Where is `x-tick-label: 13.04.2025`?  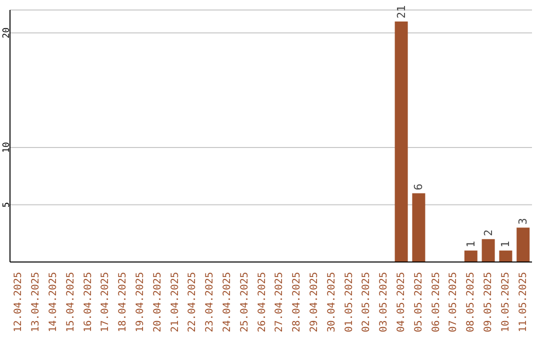 x-tick-label: 13.04.2025 is located at coordinates (36, 302).